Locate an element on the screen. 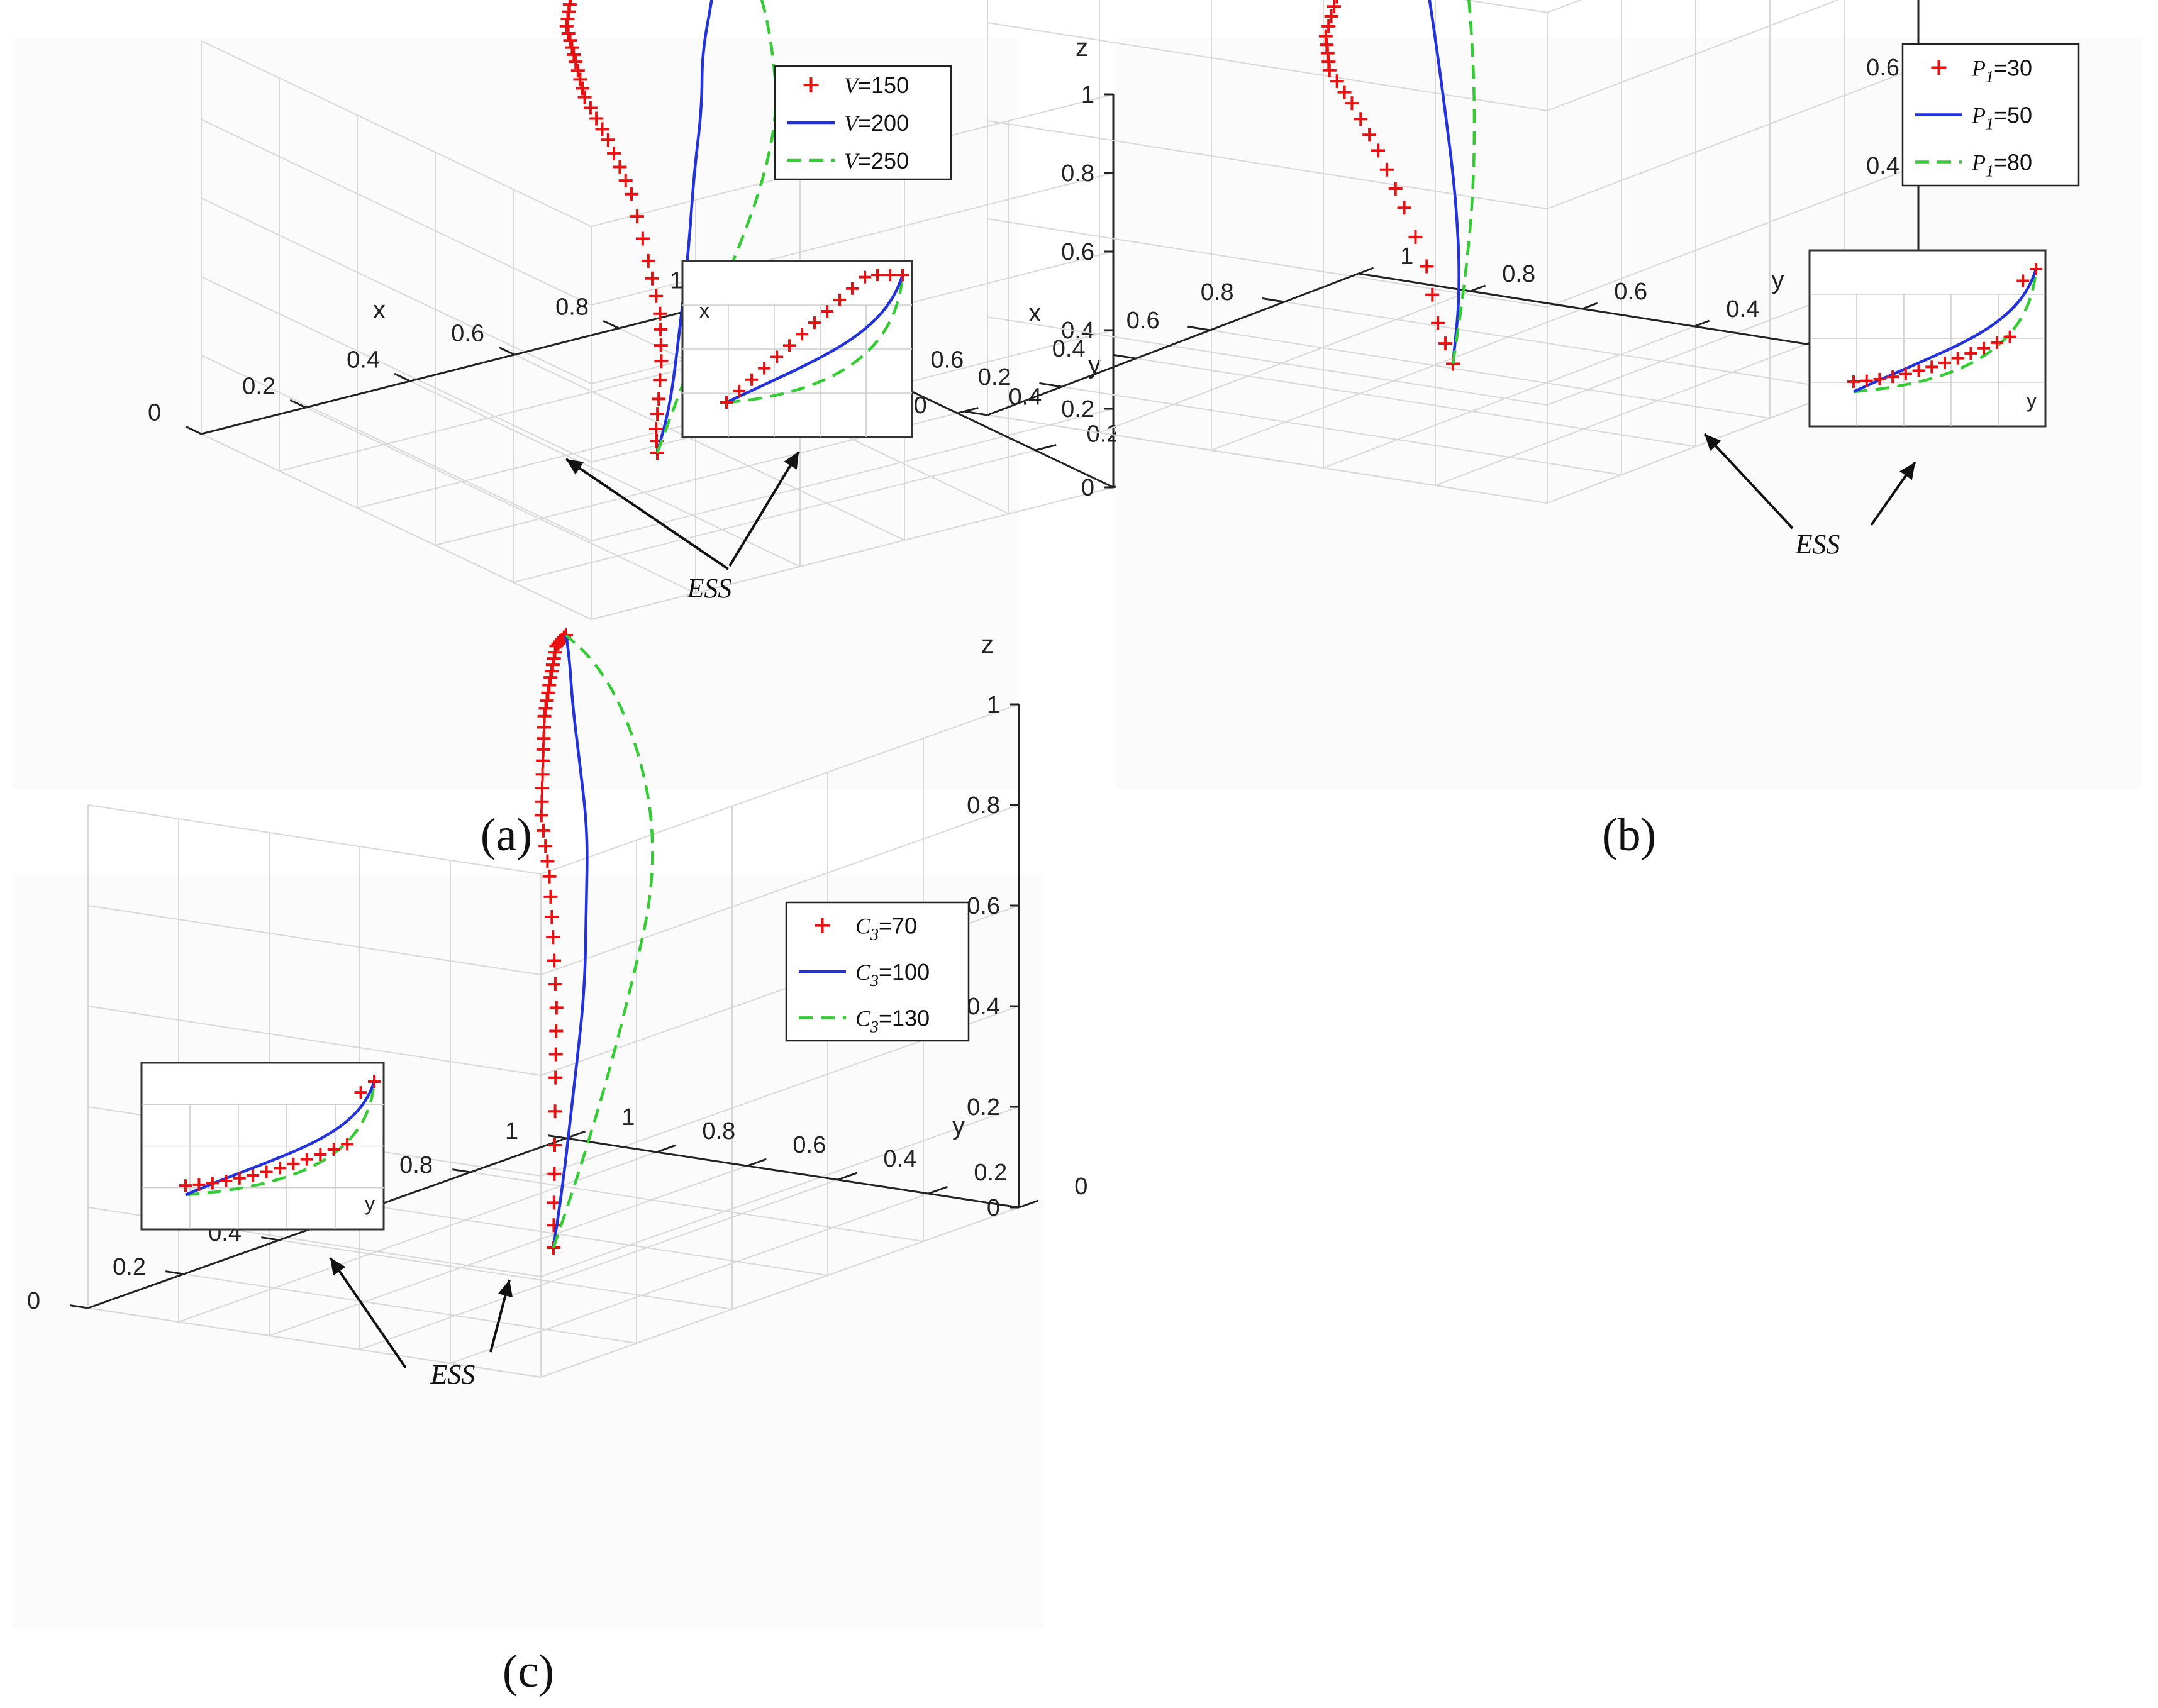  legend-subscript: 1 is located at coordinates (1990, 171).